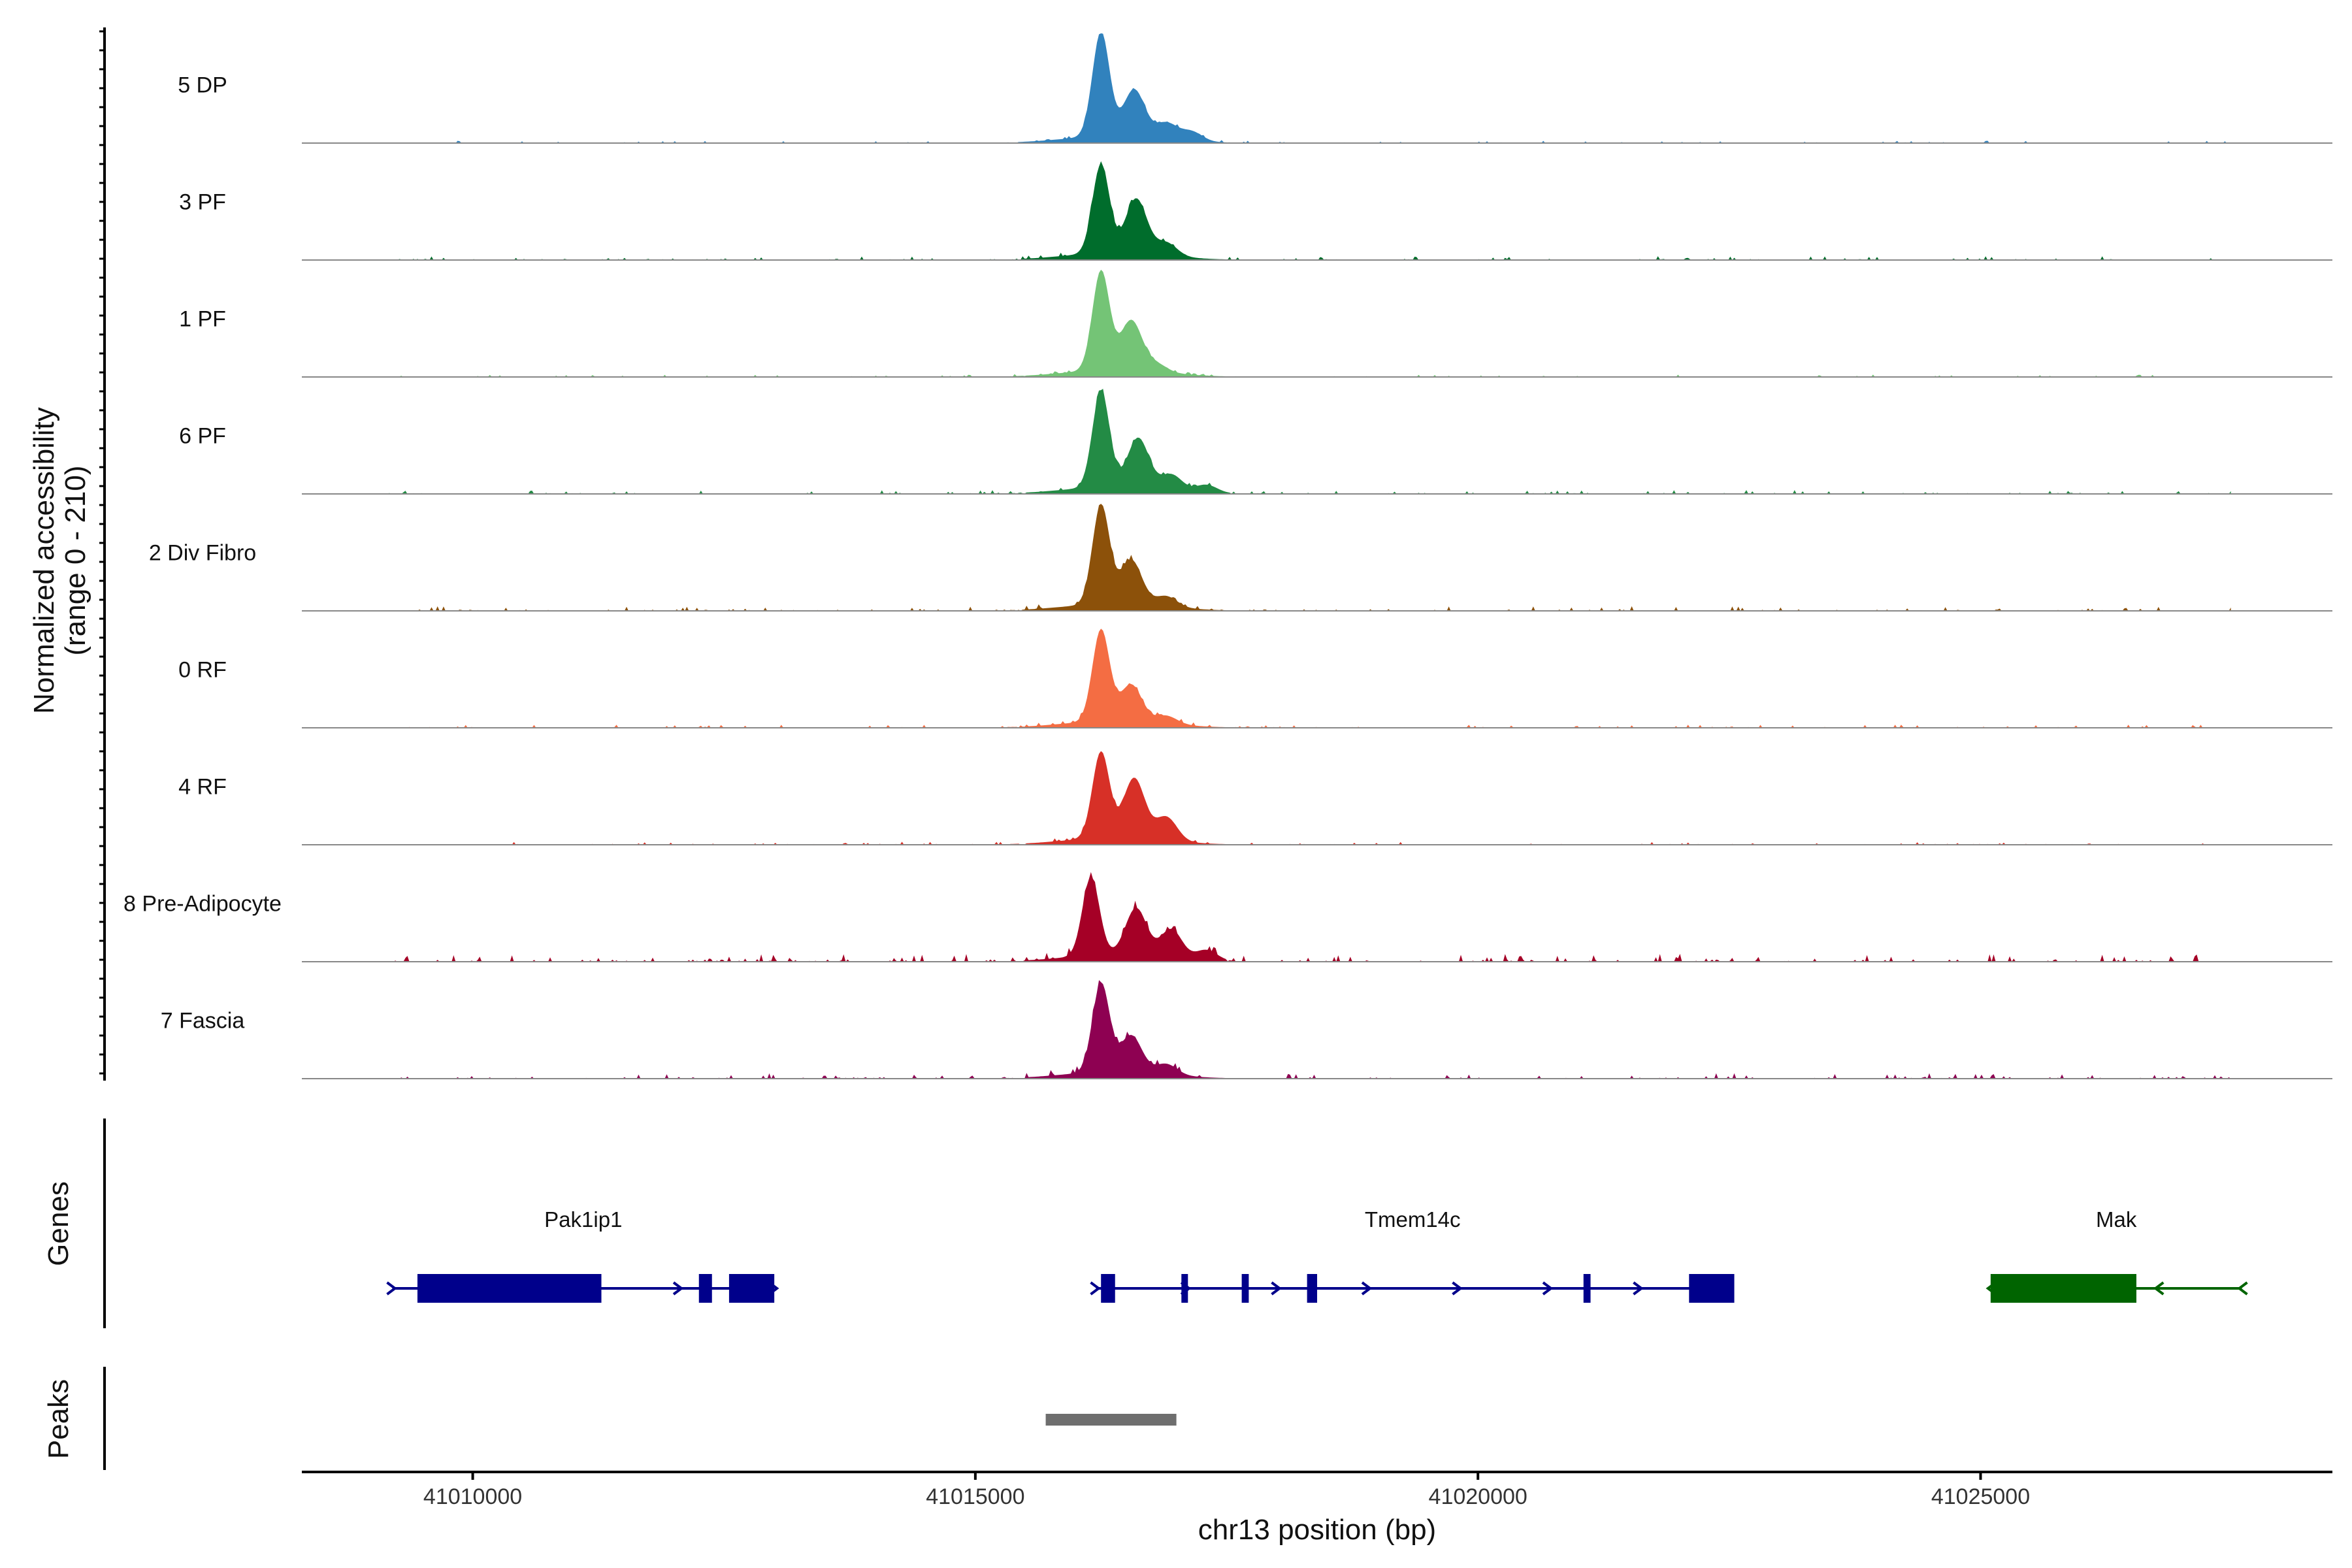  I want to click on track-label: 0 RF, so click(202, 670).